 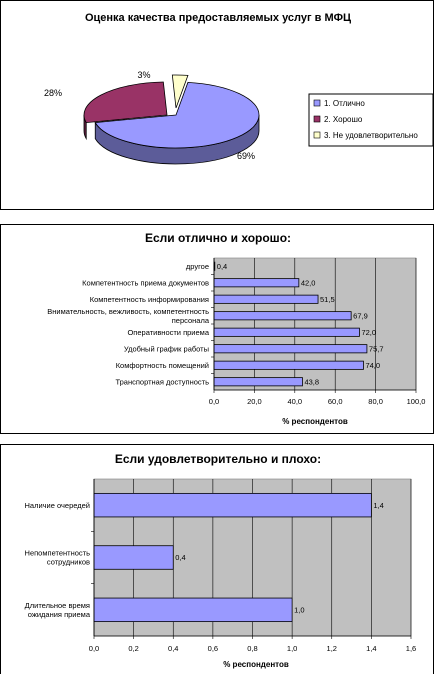 I want to click on bar-data-label-8: 43,8, so click(x=311, y=381).